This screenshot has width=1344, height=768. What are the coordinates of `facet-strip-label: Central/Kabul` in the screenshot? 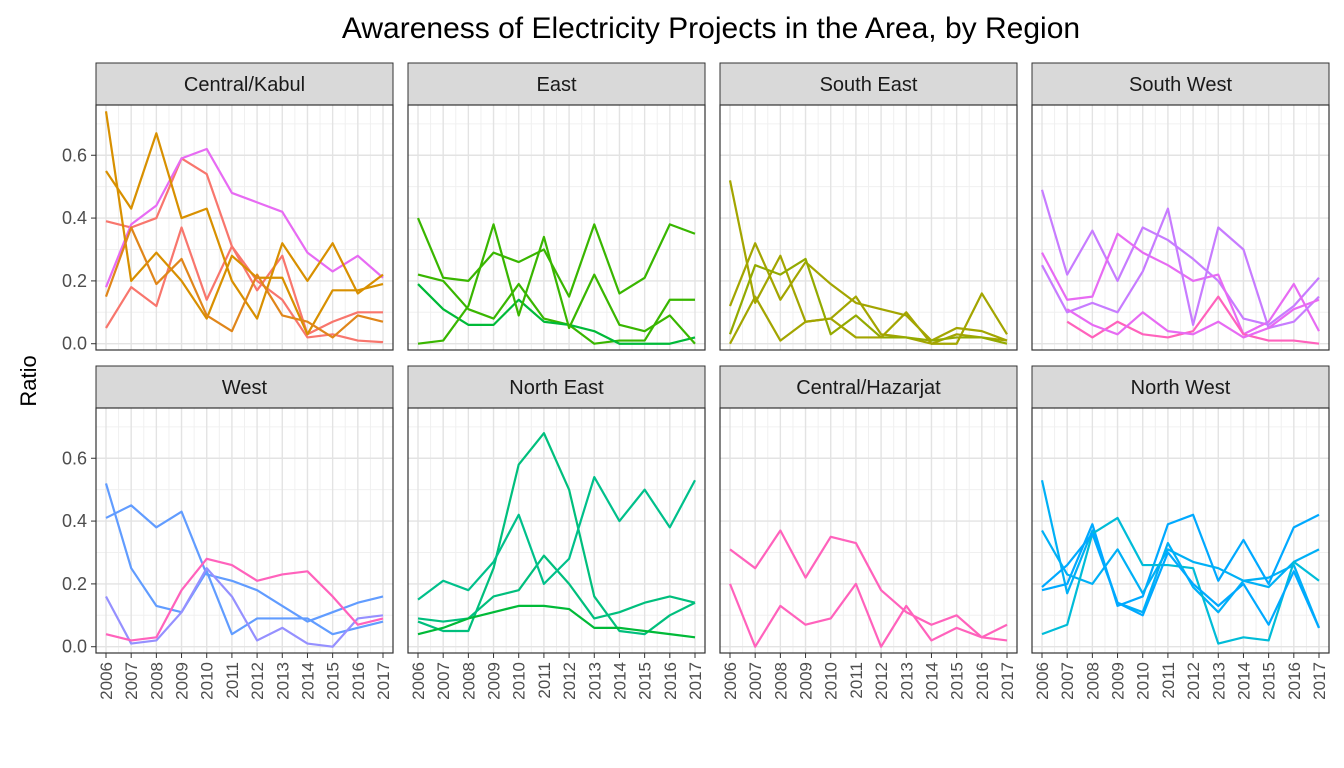 It's located at (244, 85).